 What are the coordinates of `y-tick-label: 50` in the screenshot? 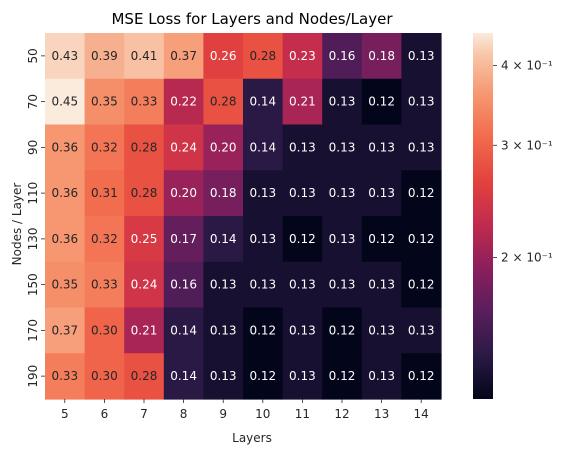 It's located at (33, 55).